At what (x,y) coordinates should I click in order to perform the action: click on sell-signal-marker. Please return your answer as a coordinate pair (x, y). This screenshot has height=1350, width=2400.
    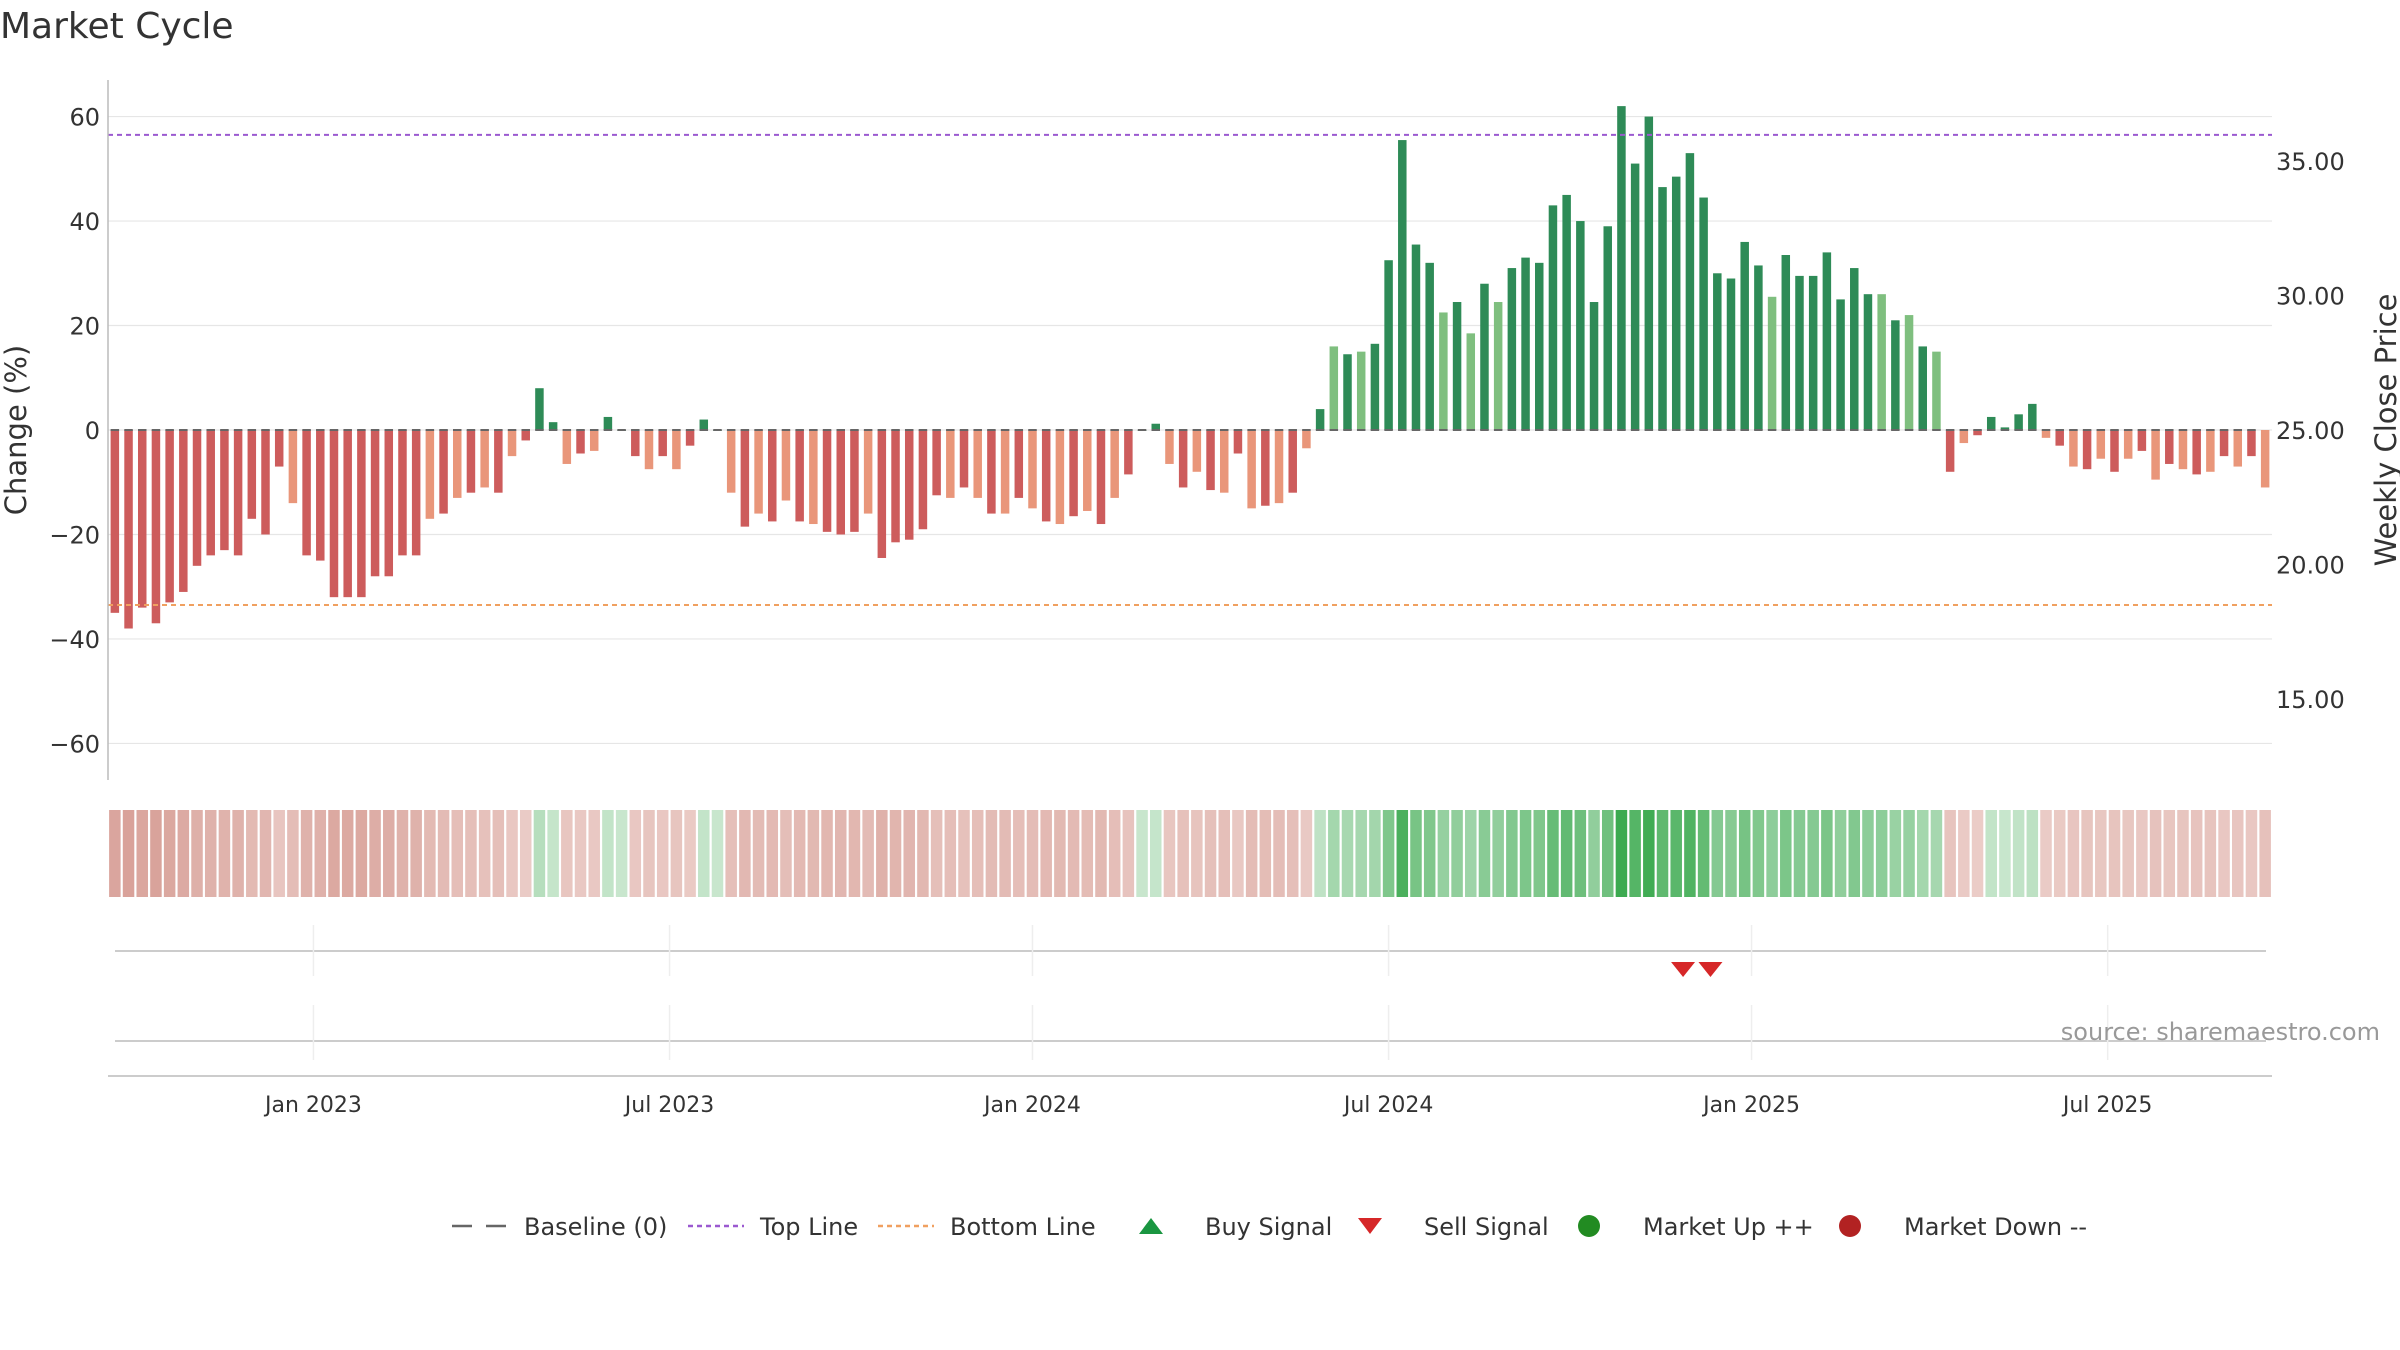
    Looking at the image, I should click on (1683, 969).